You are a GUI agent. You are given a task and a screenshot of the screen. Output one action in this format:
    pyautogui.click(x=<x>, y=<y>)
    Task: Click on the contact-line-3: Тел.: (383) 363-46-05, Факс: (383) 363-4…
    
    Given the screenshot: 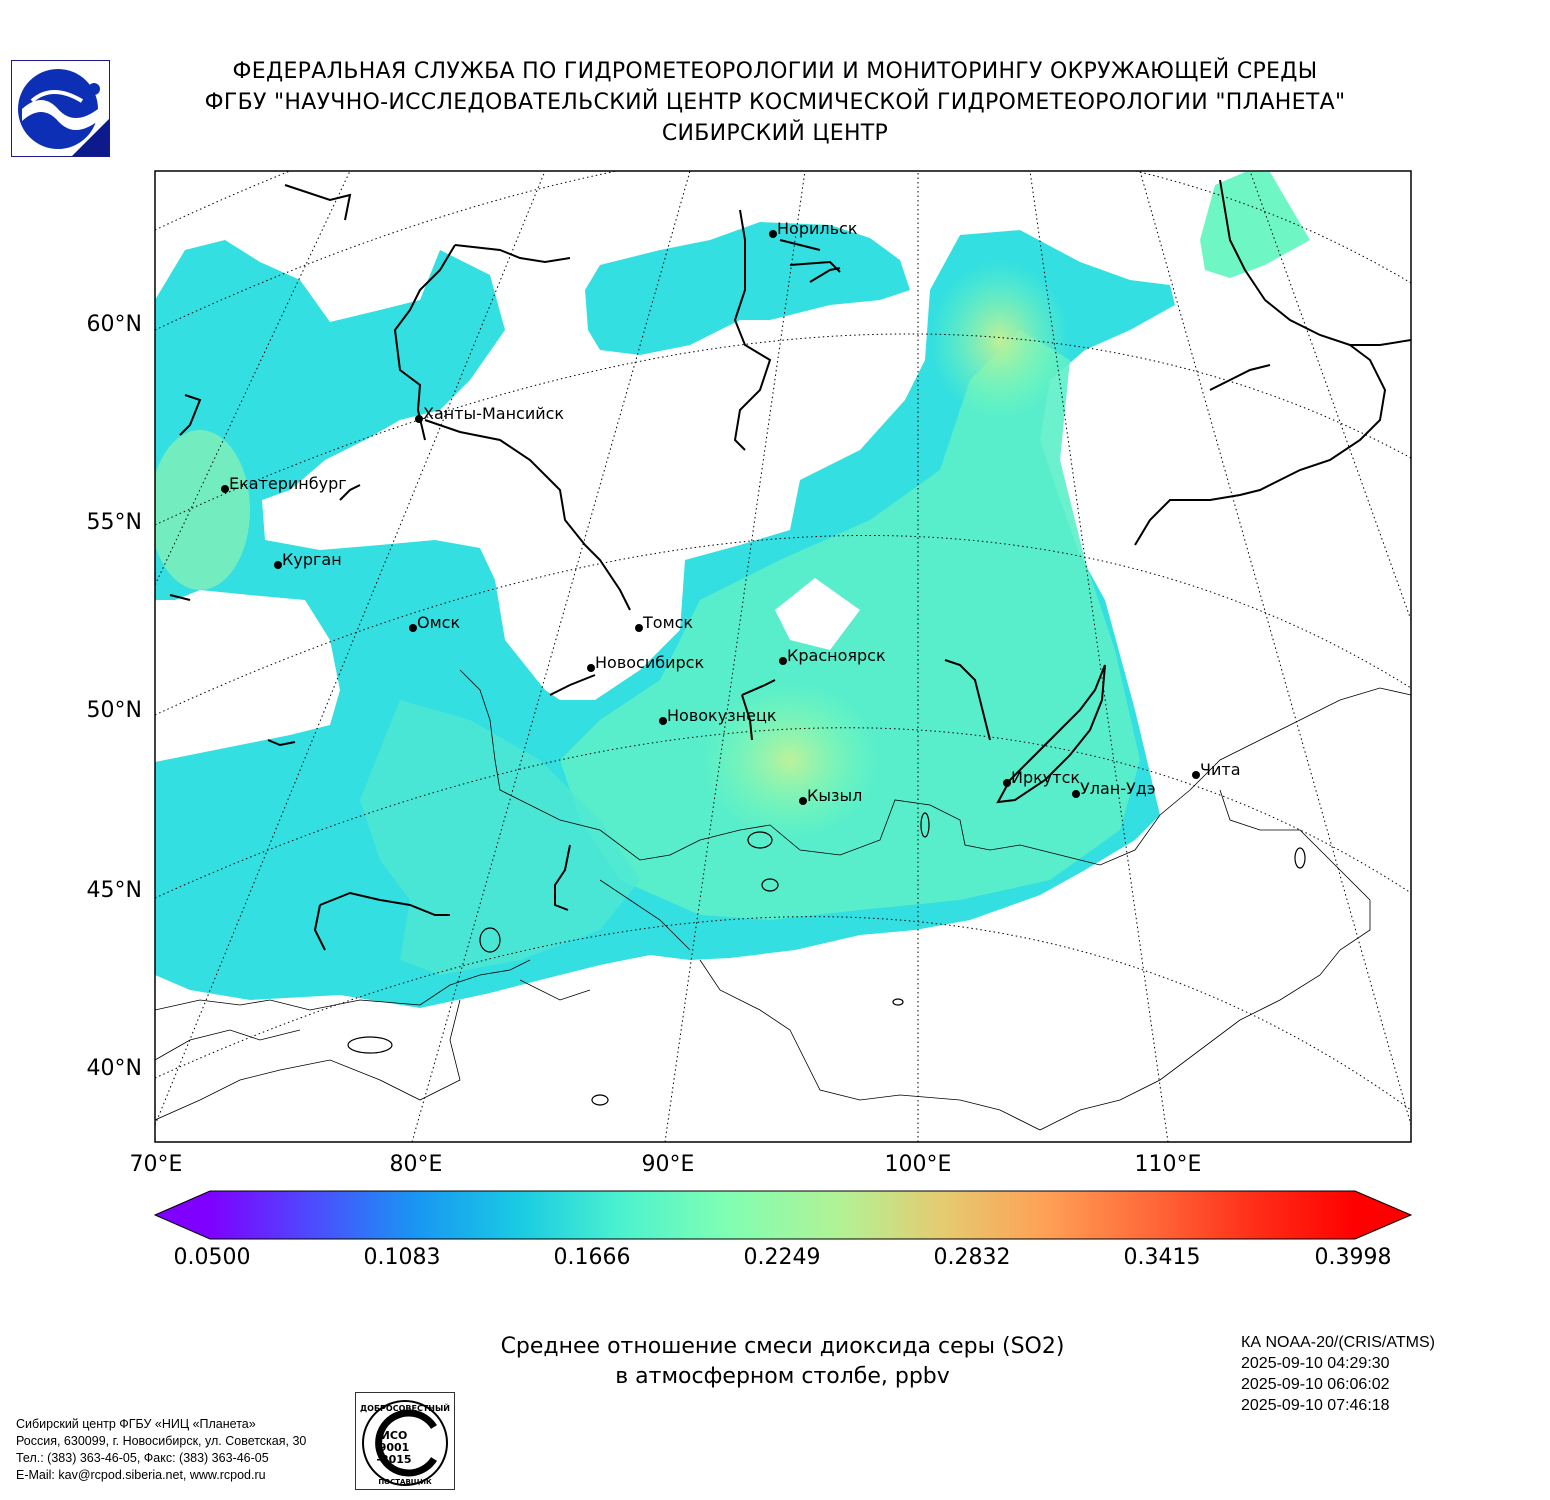 What is the action you would take?
    pyautogui.click(x=142, y=1458)
    